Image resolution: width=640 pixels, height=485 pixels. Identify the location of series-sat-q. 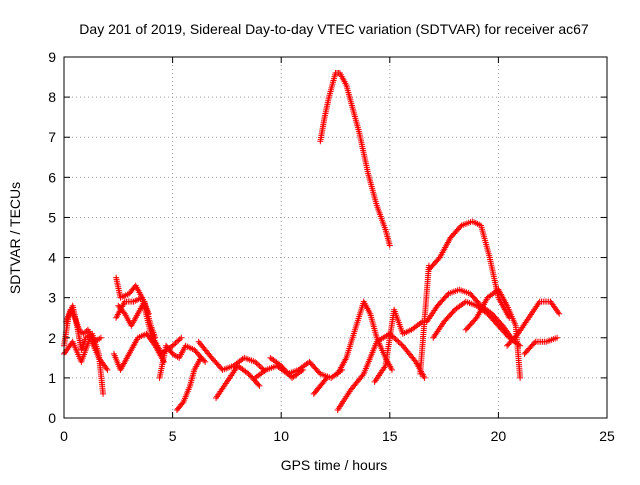
(381, 371).